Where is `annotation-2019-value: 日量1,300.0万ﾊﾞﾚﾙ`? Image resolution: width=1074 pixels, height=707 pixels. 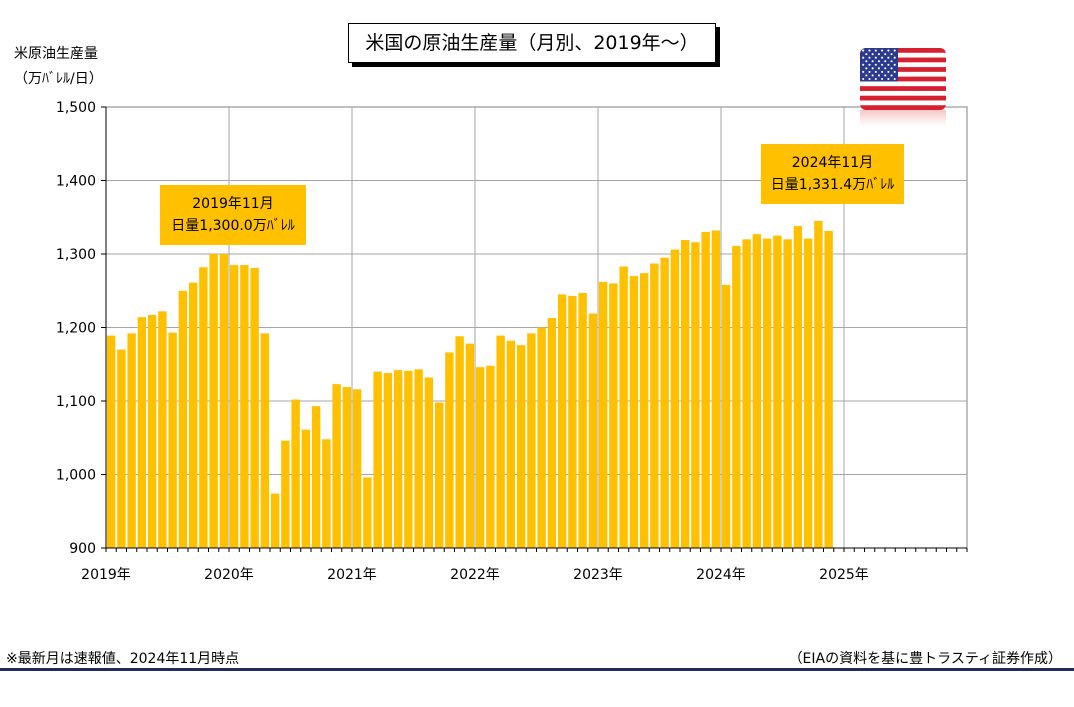 annotation-2019-value: 日量1,300.0万ﾊﾞﾚﾙ is located at coordinates (233, 226).